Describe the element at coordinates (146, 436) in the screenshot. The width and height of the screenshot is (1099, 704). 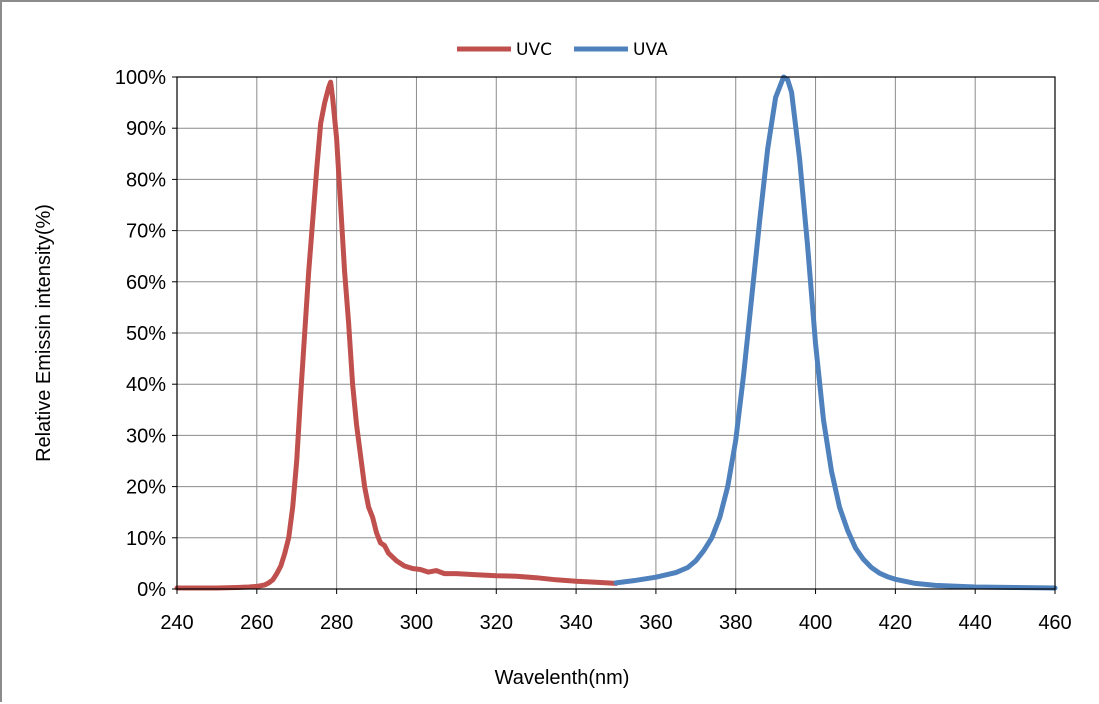
I see `y-tick-label: 30%` at that location.